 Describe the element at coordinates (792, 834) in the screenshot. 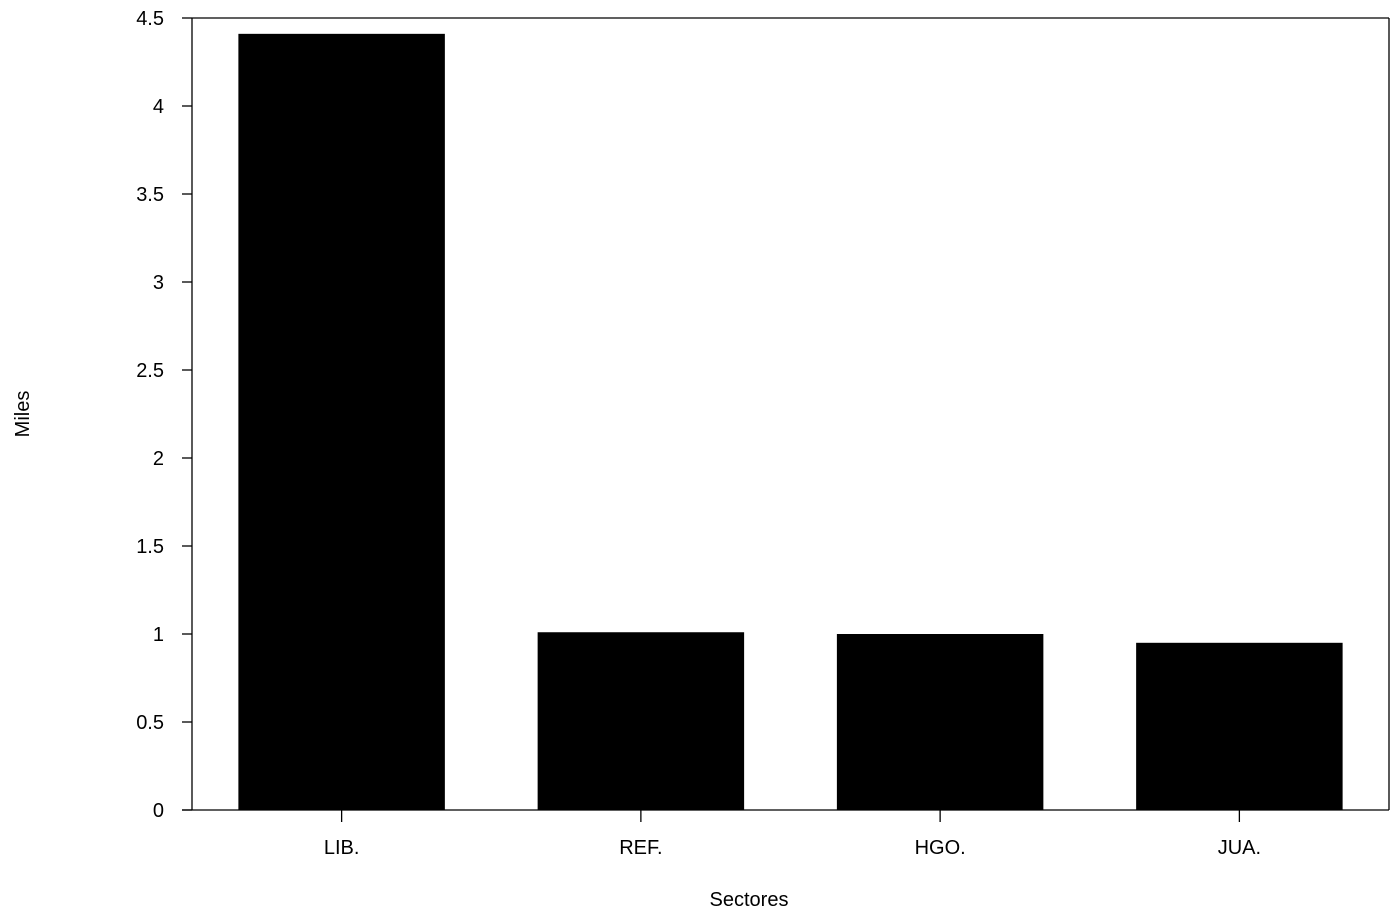

I see `x-ticks-group: LIB. REF. HGO. JUA.` at that location.